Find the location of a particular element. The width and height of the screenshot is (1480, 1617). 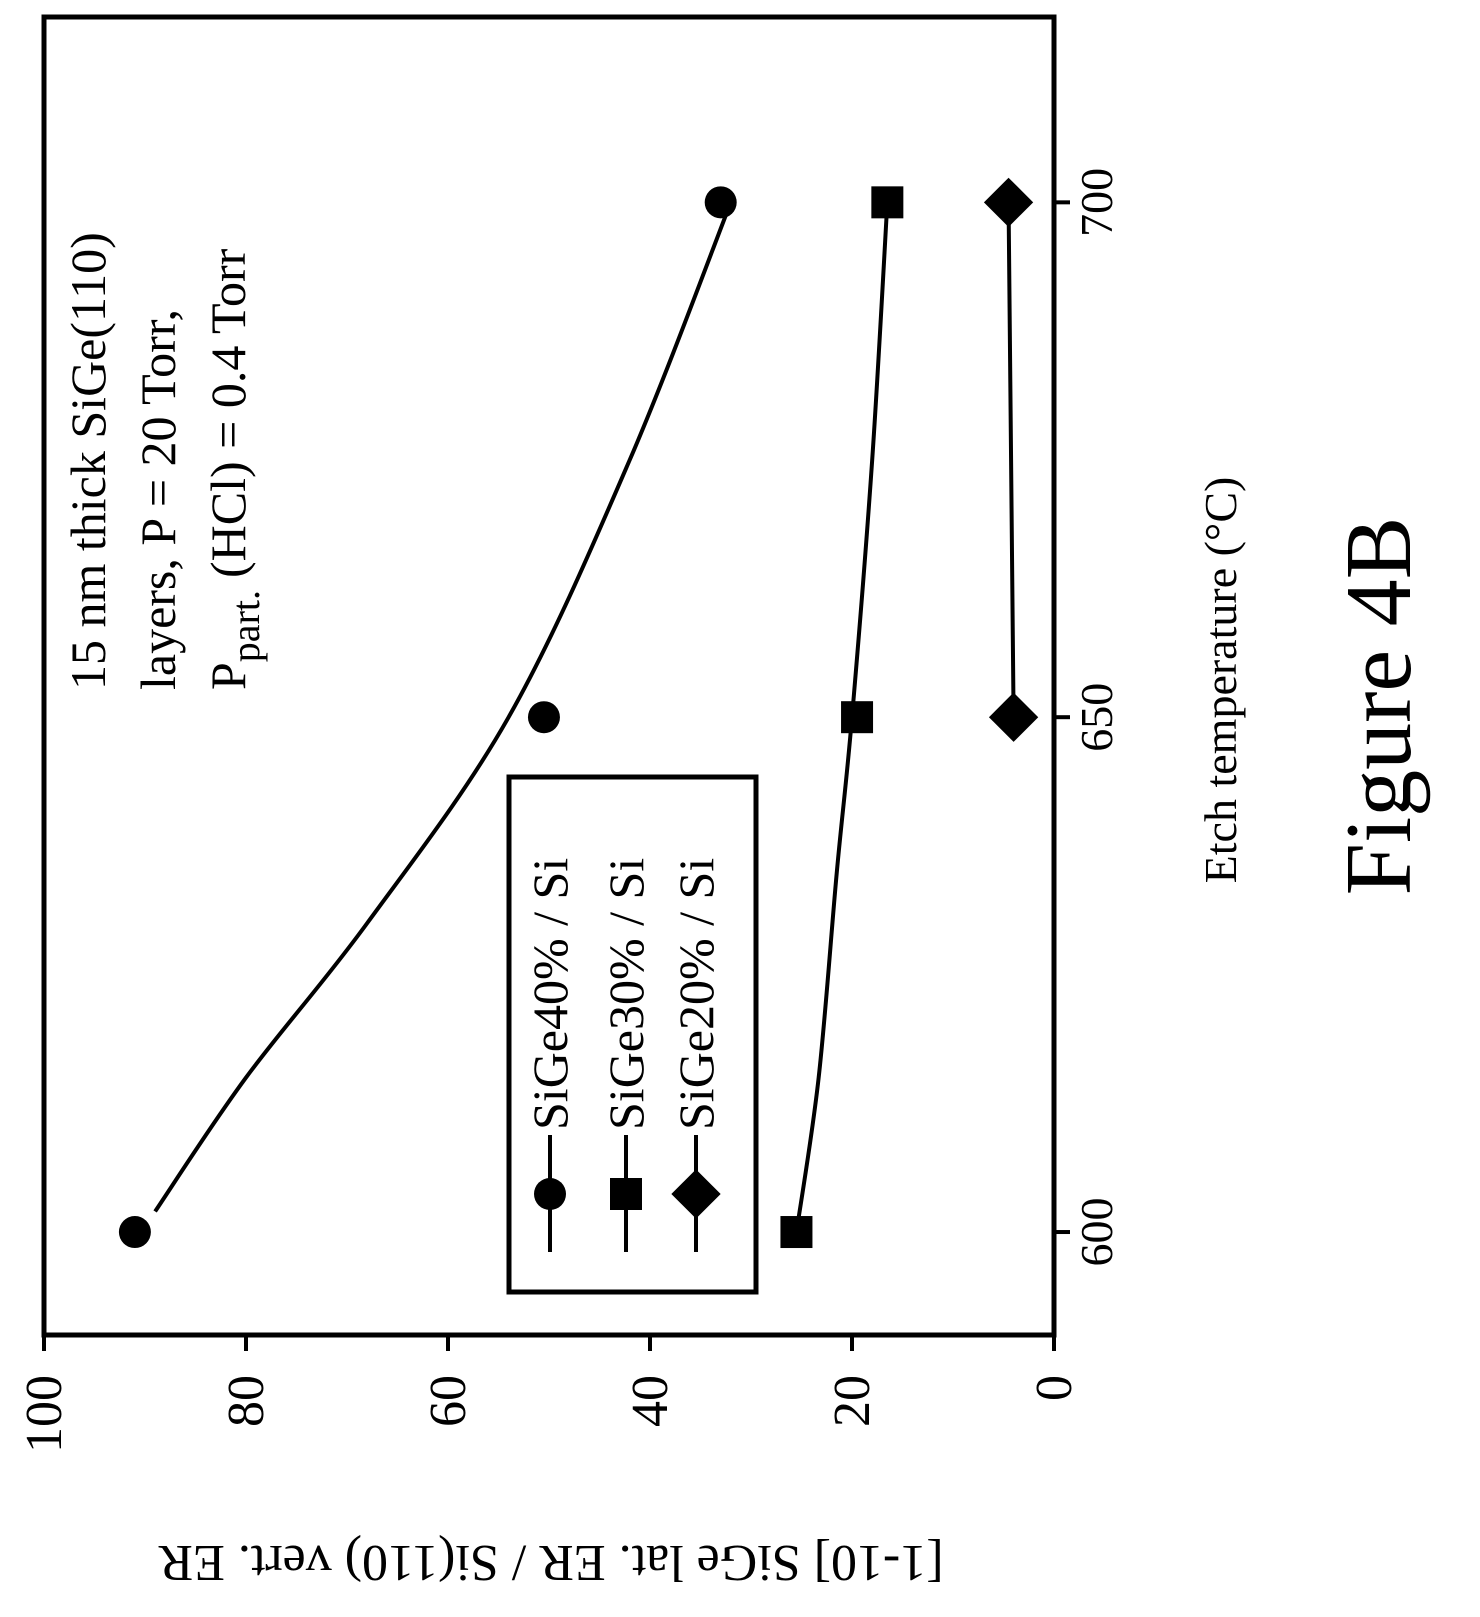

y-axis-label: [1-10] SiGe lat. ER / Si(110) vert. ER is located at coordinates (550, 1562).